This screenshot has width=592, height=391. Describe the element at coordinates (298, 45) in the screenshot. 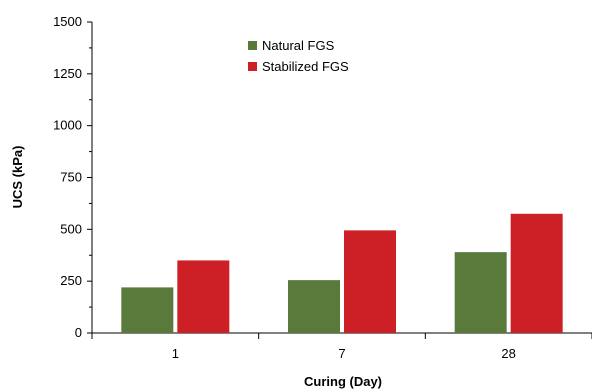

I see `legend-label: Natural FGS` at that location.